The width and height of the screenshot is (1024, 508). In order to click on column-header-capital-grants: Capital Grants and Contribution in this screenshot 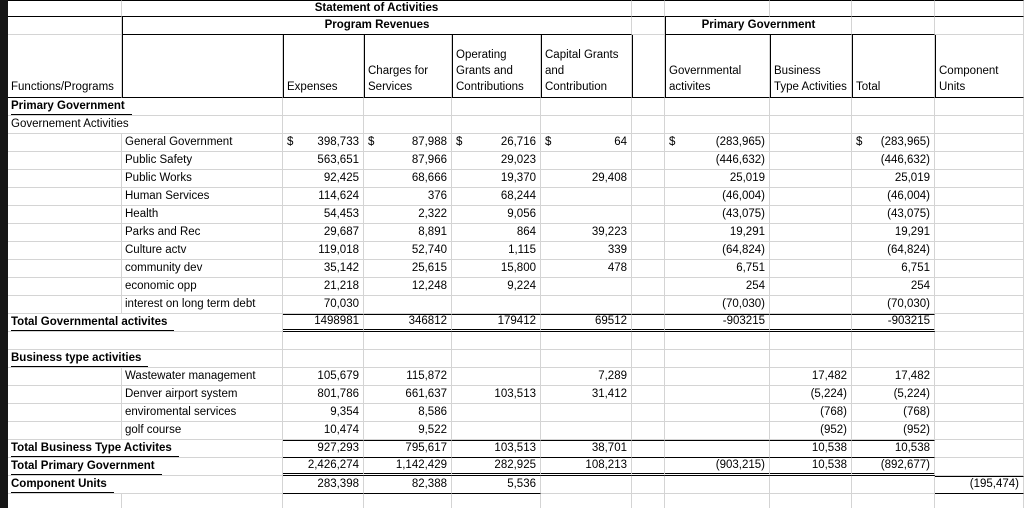, I will do `click(586, 66)`.